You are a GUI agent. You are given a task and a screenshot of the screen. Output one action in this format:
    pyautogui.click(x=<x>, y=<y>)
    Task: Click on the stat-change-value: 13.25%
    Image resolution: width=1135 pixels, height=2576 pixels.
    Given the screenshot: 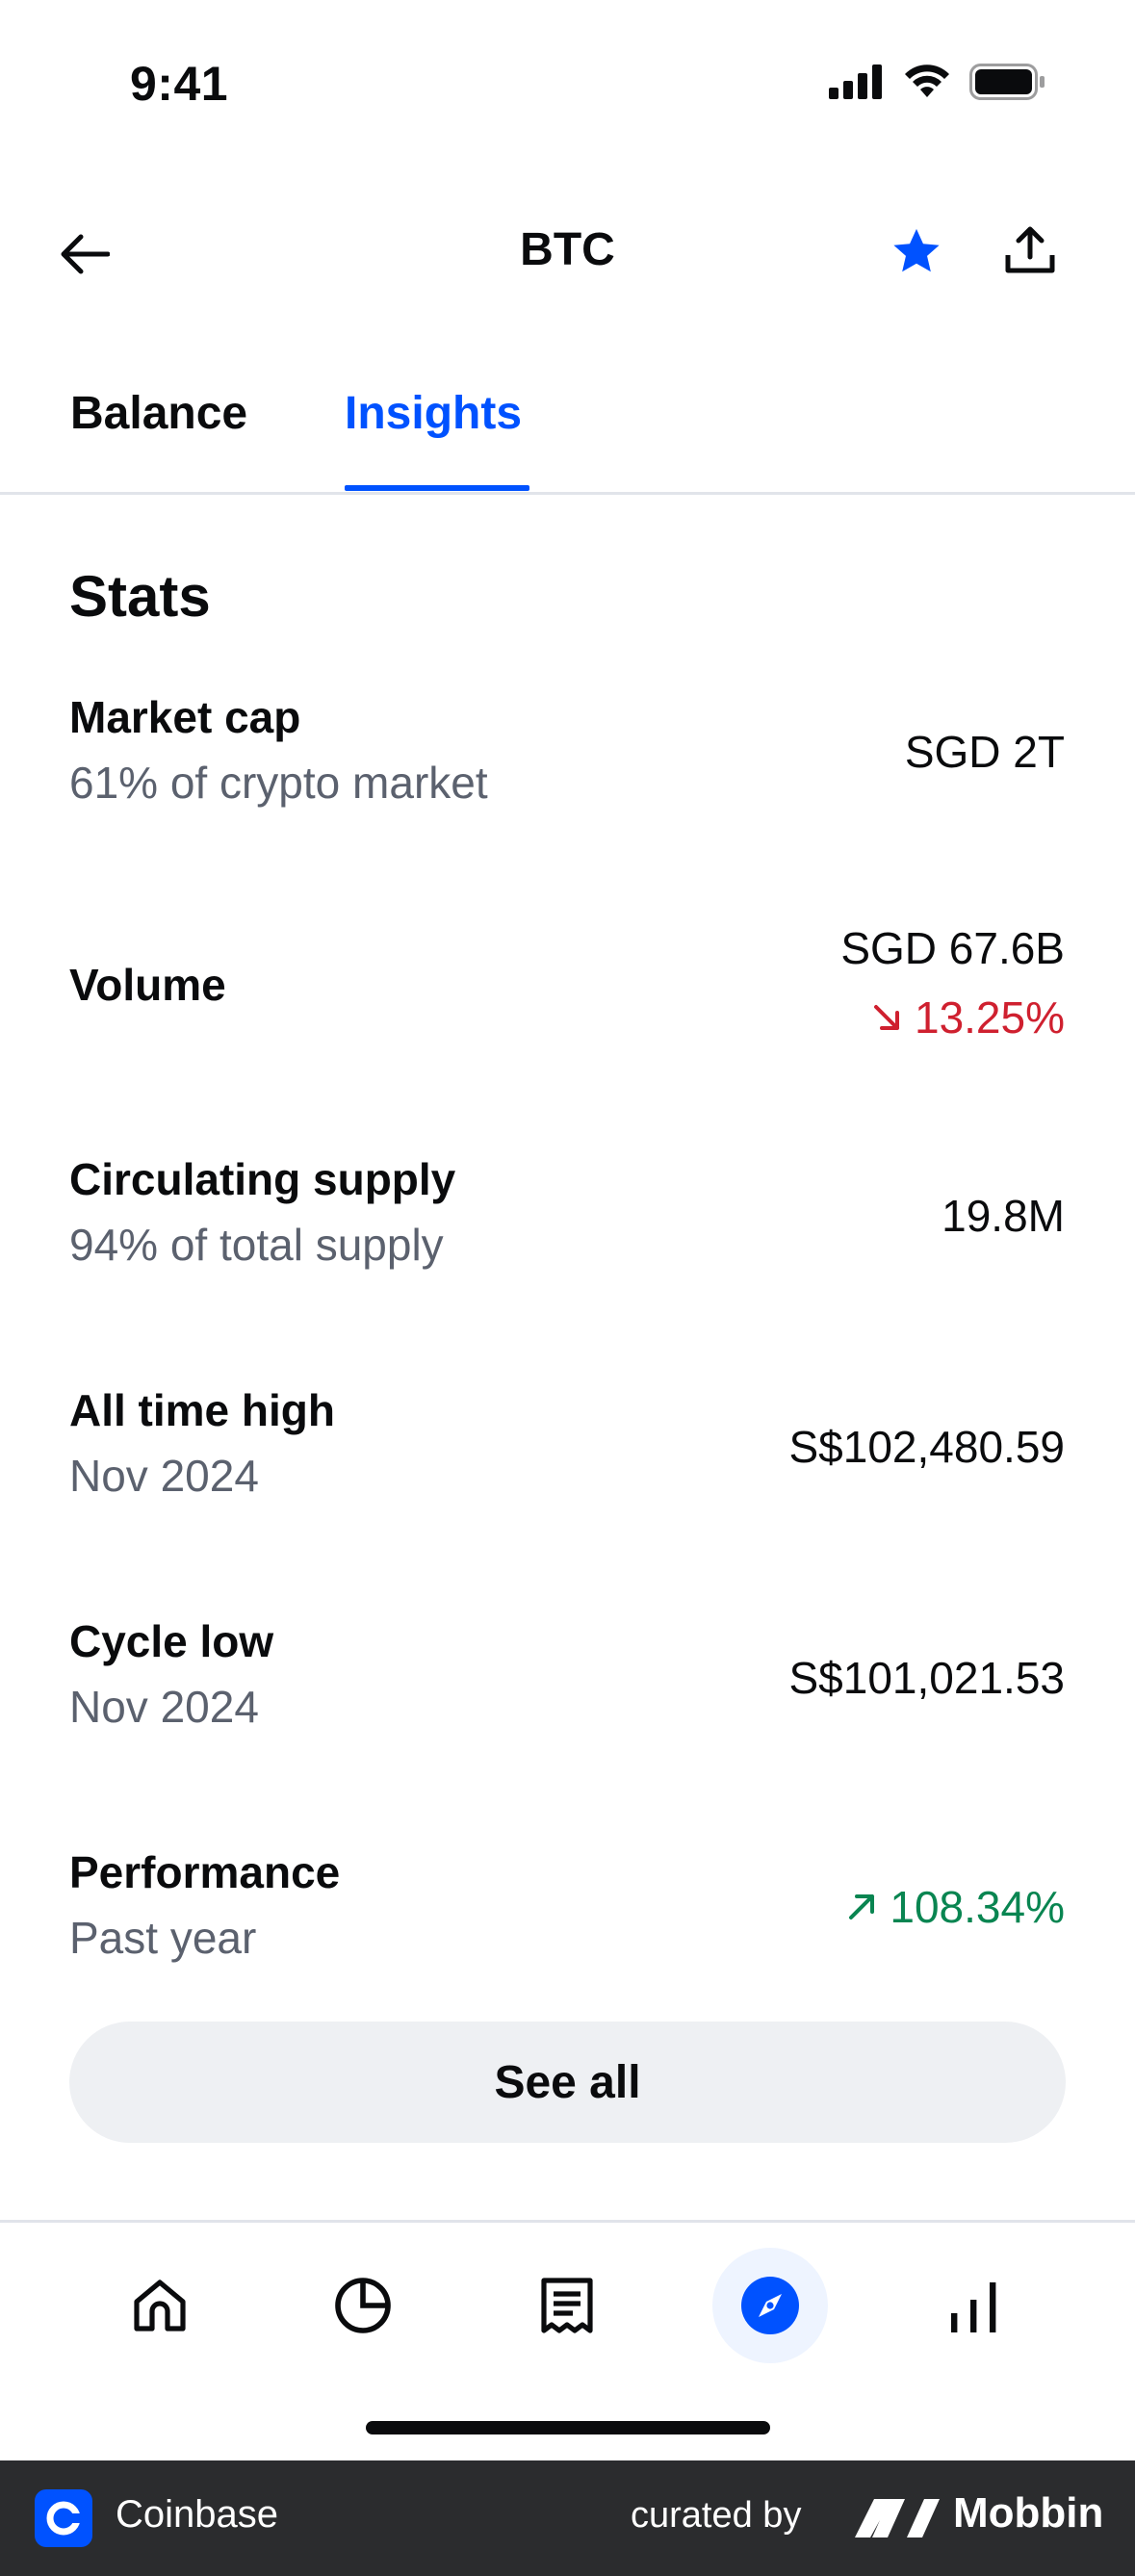 What is the action you would take?
    pyautogui.click(x=989, y=1018)
    